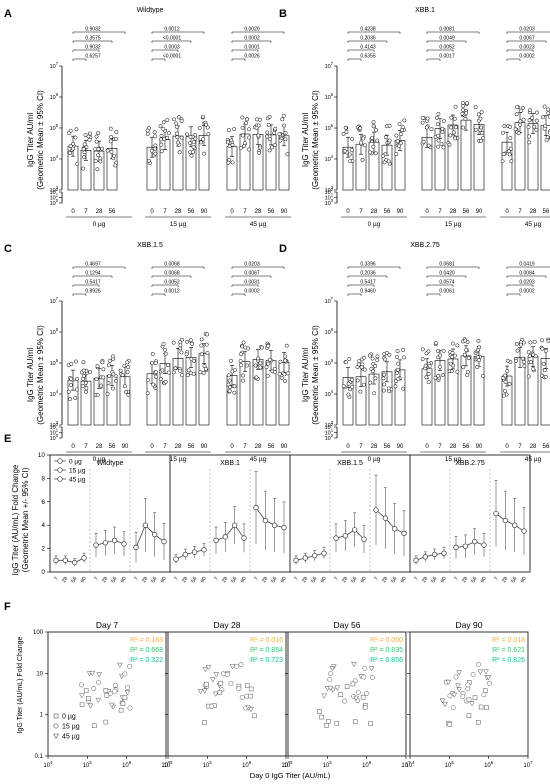  What do you see at coordinates (93, 283) in the screenshot?
I see `p-value: 0.5417` at bounding box center [93, 283].